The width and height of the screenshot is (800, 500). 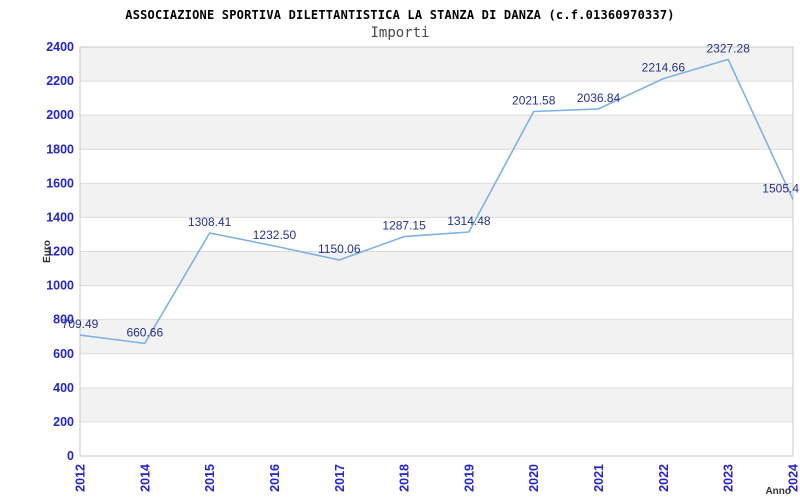 I want to click on y-tick-label: 1400, so click(x=60, y=217).